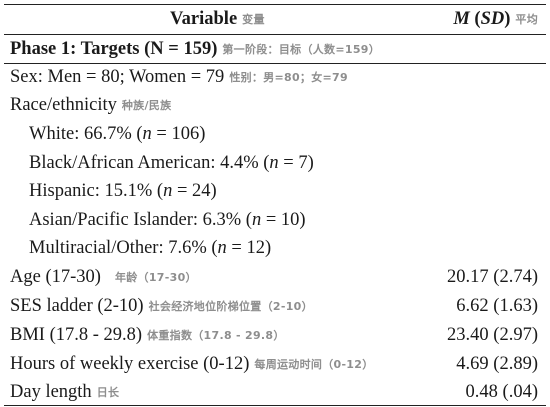  Describe the element at coordinates (275, 63) in the screenshot. I see `phase-rule` at that location.